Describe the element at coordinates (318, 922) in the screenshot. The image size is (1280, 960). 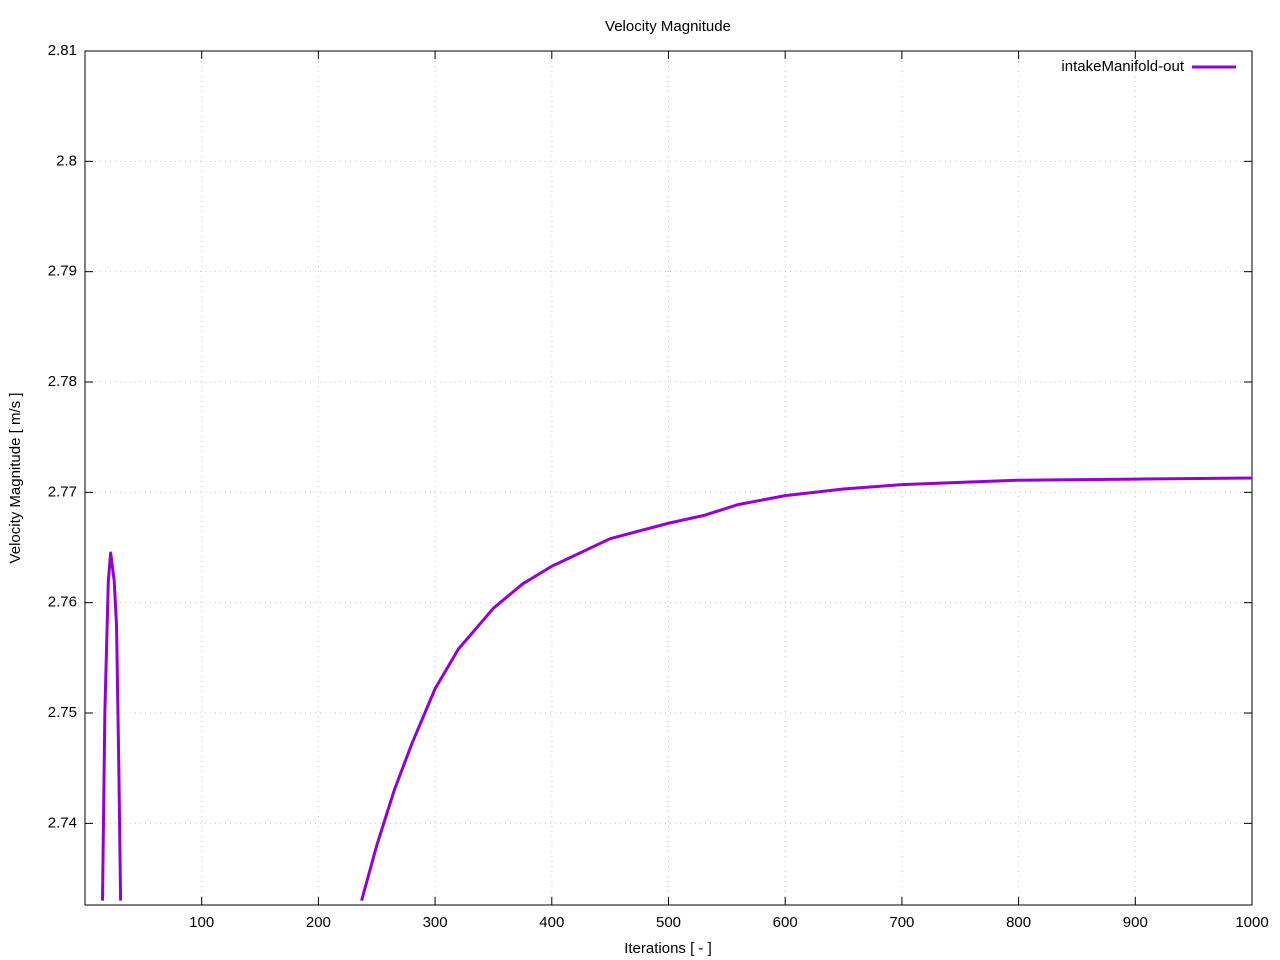
I see `x-tick-label: 200` at that location.